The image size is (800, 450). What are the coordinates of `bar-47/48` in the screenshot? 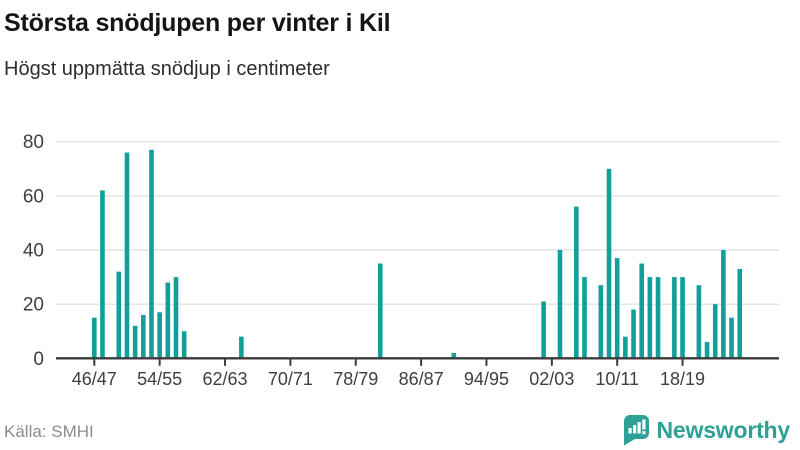 It's located at (102, 274).